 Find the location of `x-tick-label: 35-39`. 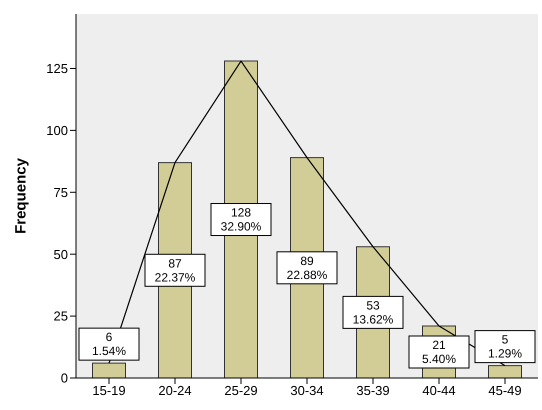

x-tick-label: 35-39 is located at coordinates (373, 390).